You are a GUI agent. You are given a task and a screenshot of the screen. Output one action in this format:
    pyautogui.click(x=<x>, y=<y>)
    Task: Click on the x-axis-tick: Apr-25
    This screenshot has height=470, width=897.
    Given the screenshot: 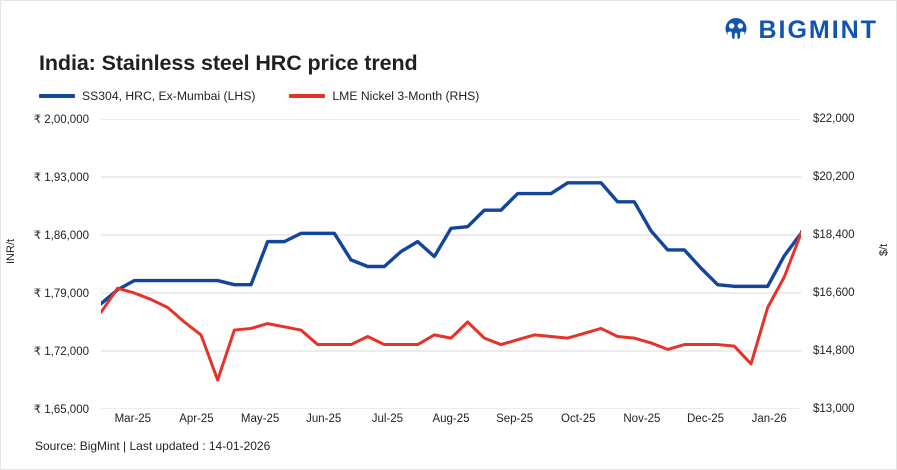 What is the action you would take?
    pyautogui.click(x=196, y=419)
    